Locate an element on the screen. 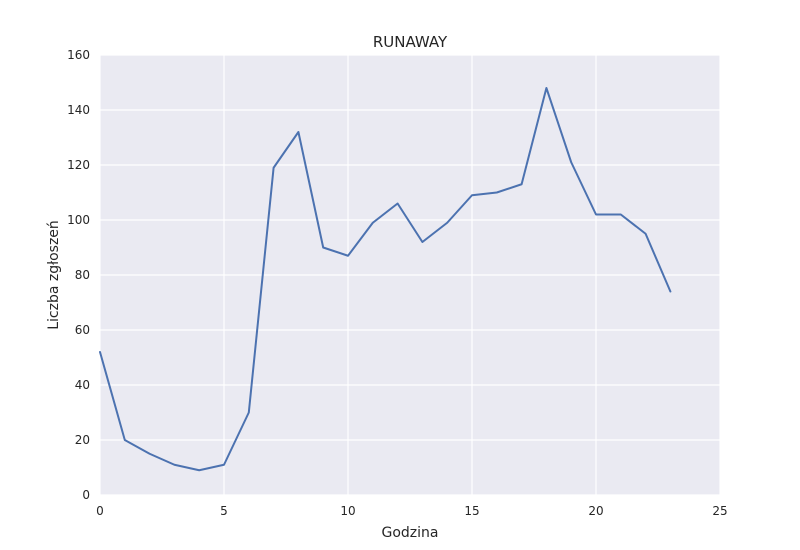  y-tick-label: 140 is located at coordinates (78, 110).